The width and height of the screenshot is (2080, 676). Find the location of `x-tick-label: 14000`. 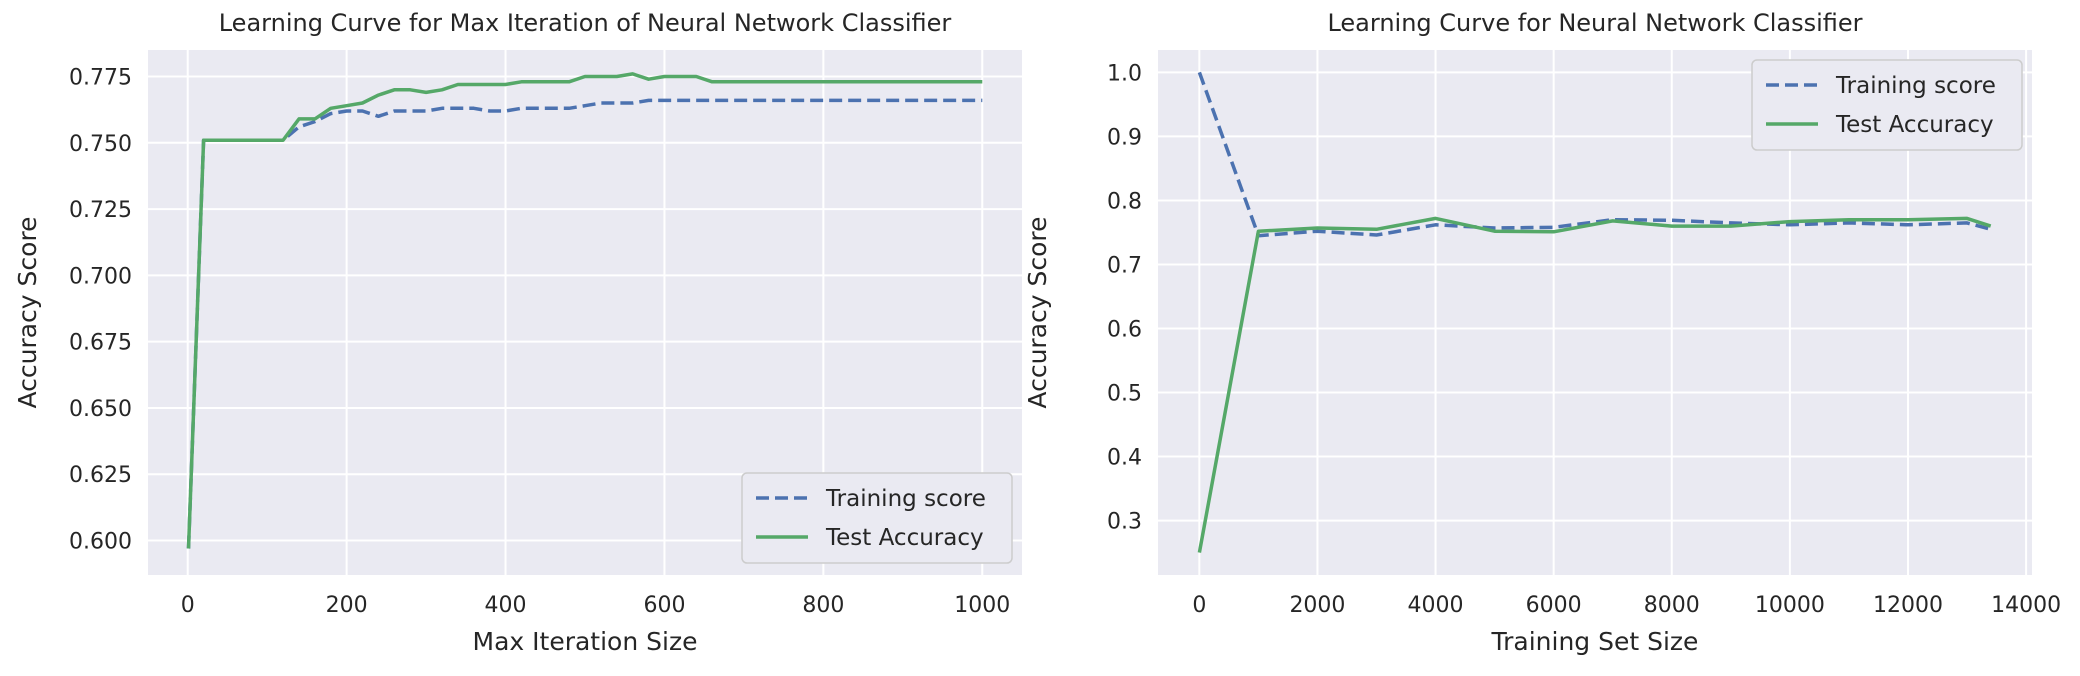

x-tick-label: 14000 is located at coordinates (2026, 605).